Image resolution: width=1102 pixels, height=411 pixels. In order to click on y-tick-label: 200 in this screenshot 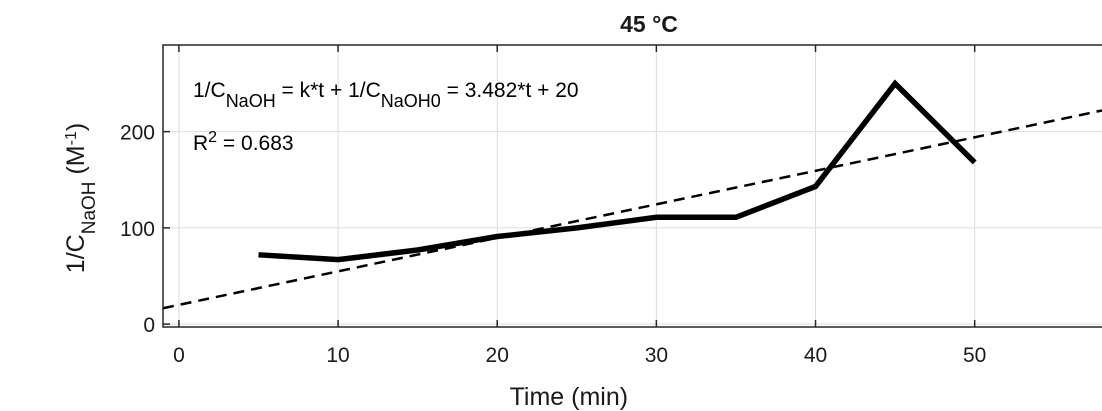, I will do `click(137, 133)`.